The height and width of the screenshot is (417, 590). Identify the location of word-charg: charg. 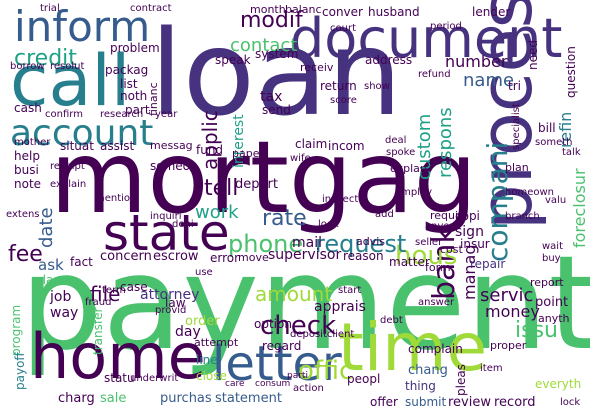
(76, 398).